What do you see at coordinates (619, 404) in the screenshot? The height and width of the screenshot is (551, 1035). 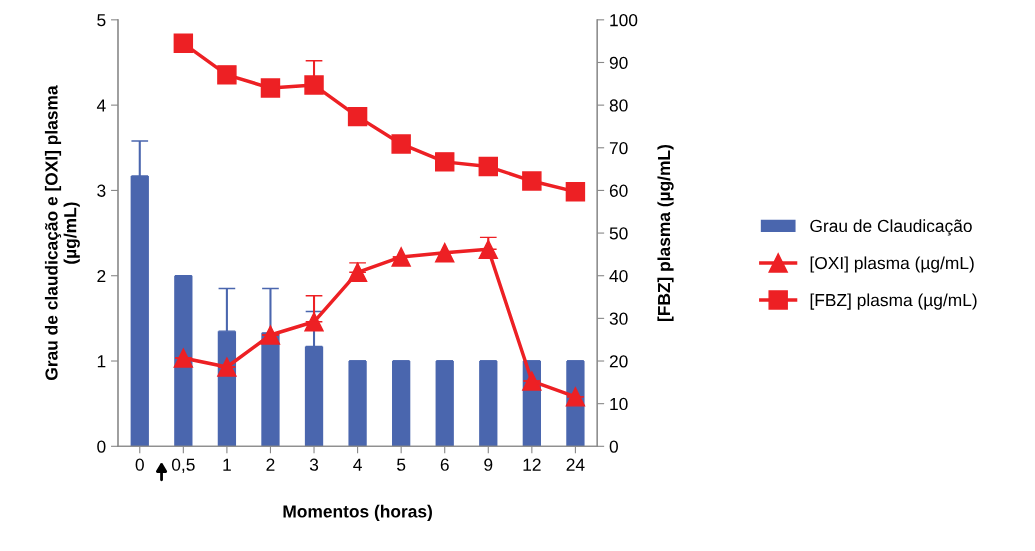 I see `y2-tick-label: 10` at bounding box center [619, 404].